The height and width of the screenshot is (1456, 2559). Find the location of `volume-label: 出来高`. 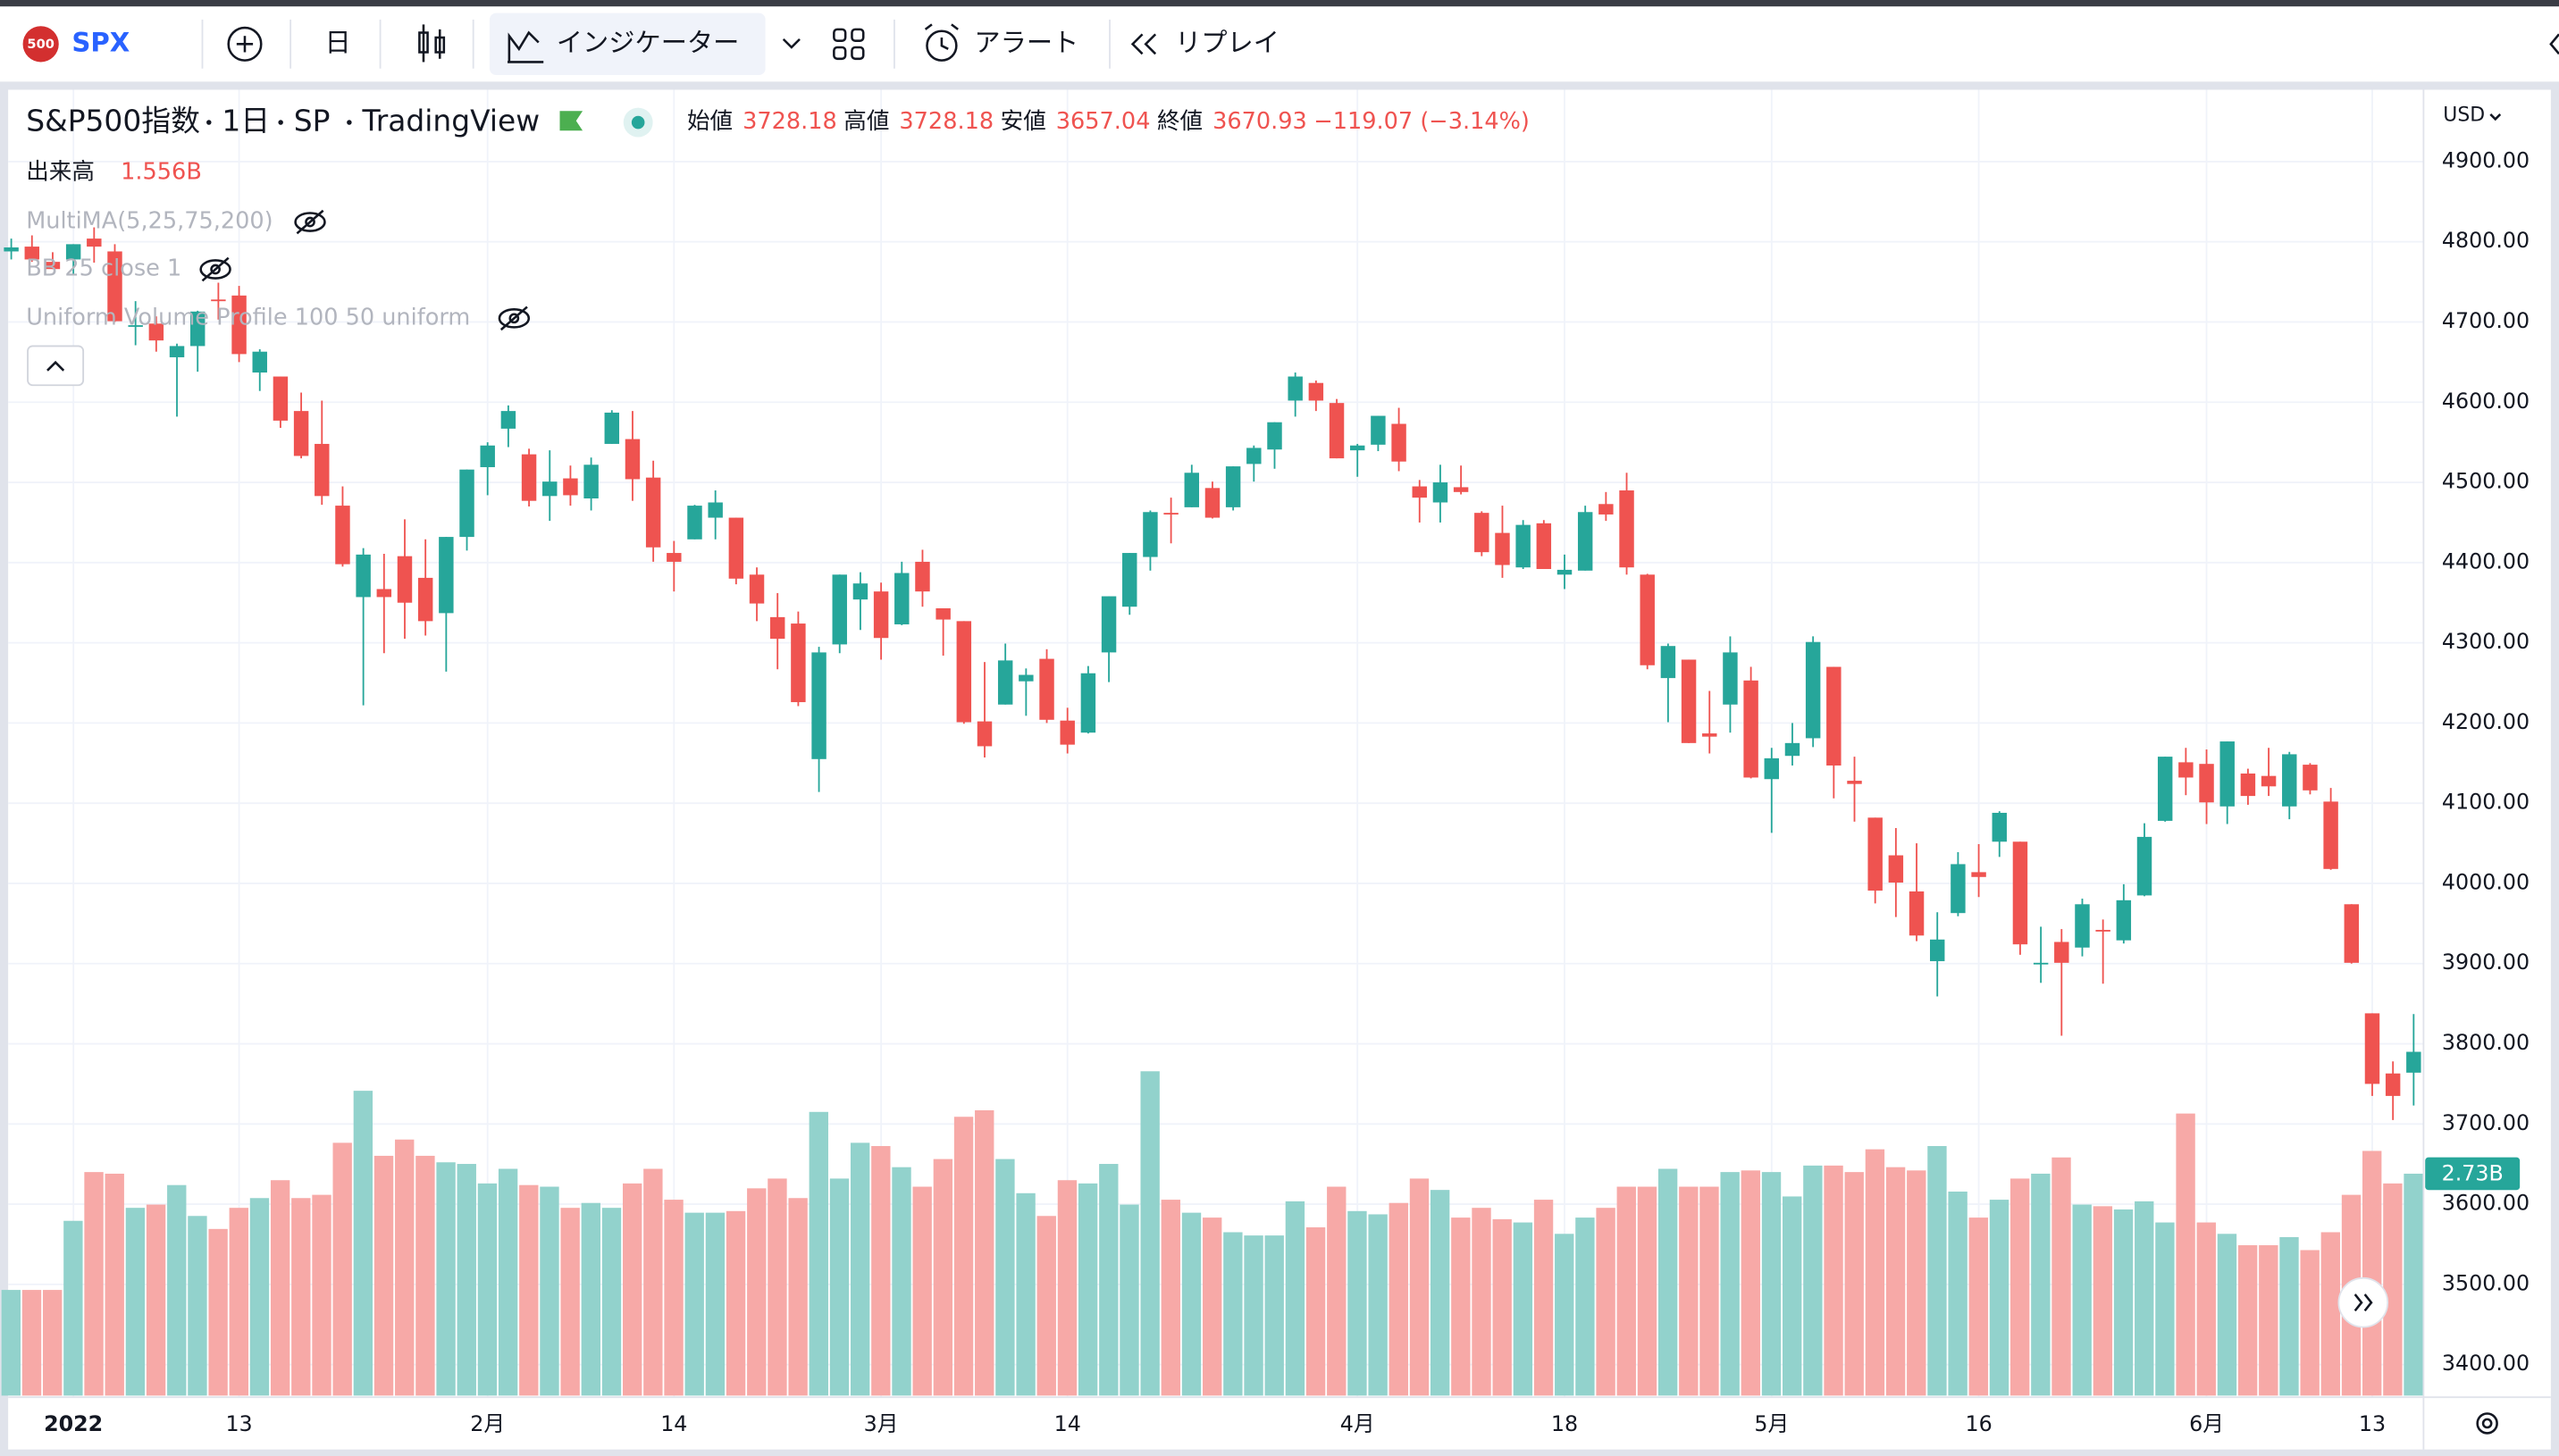

volume-label: 出来高 is located at coordinates (61, 172).